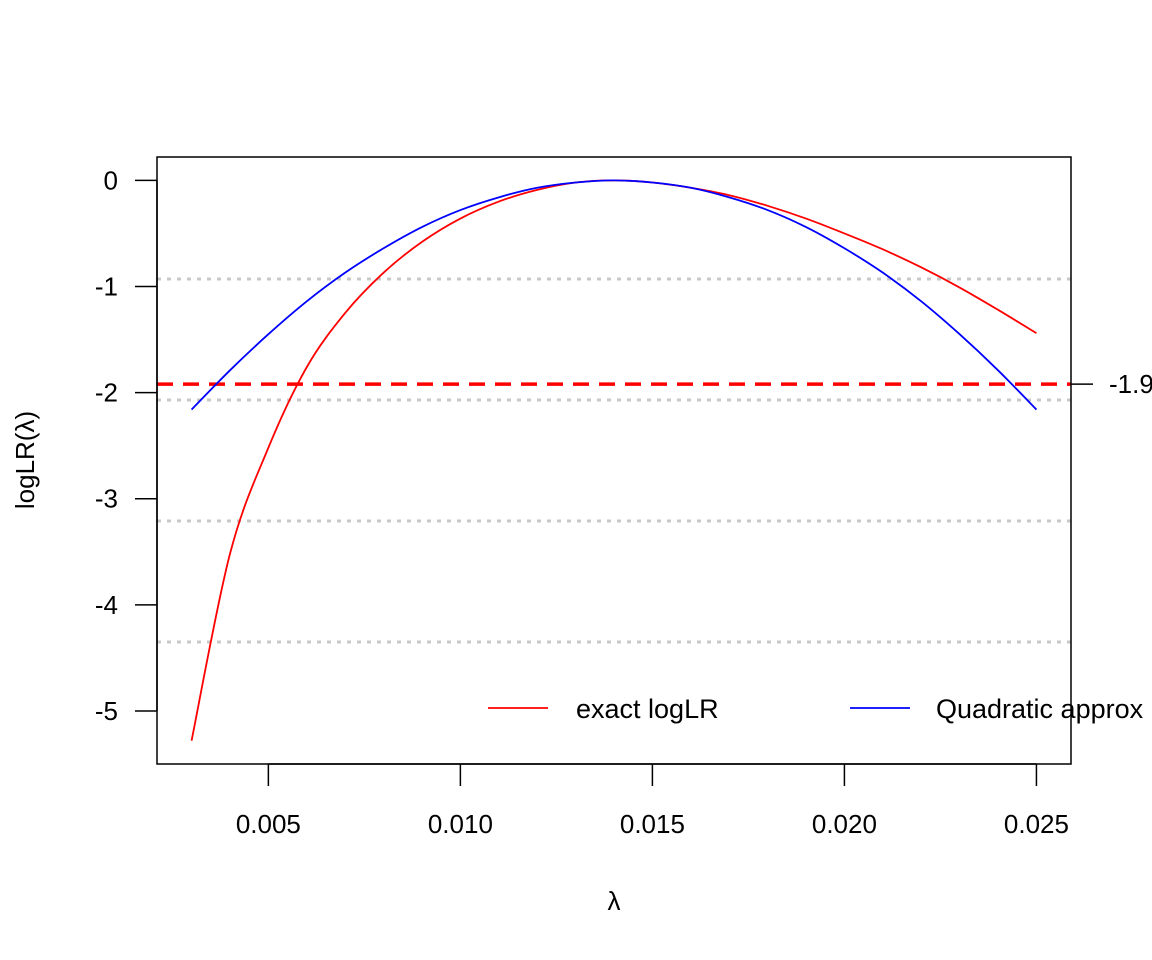 The image size is (1152, 960). Describe the element at coordinates (614, 901) in the screenshot. I see `x-axis-title: λ` at that location.